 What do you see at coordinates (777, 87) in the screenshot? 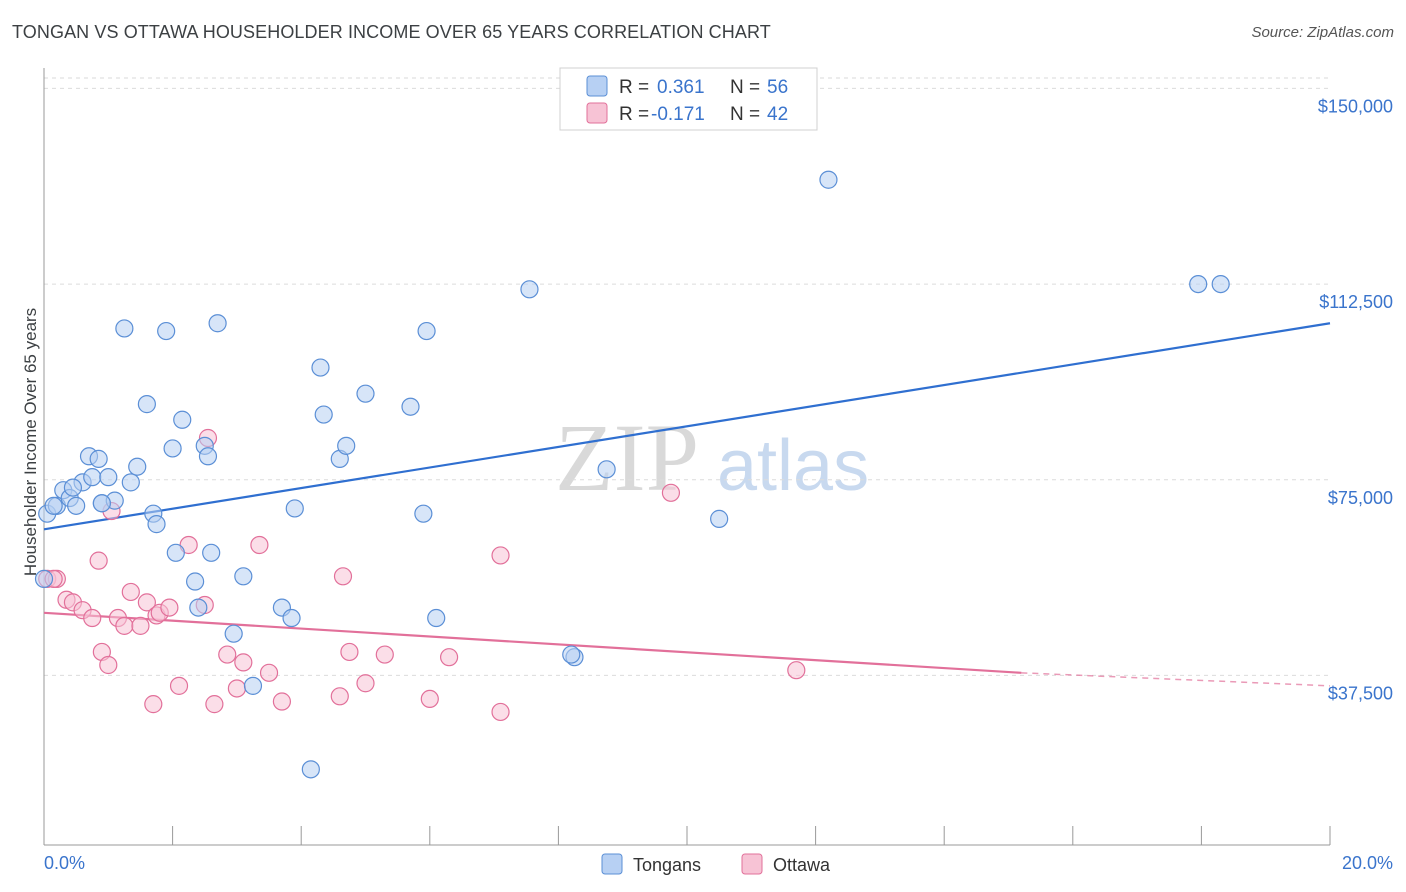
I see `legend-n-value-1: 56` at bounding box center [777, 87].